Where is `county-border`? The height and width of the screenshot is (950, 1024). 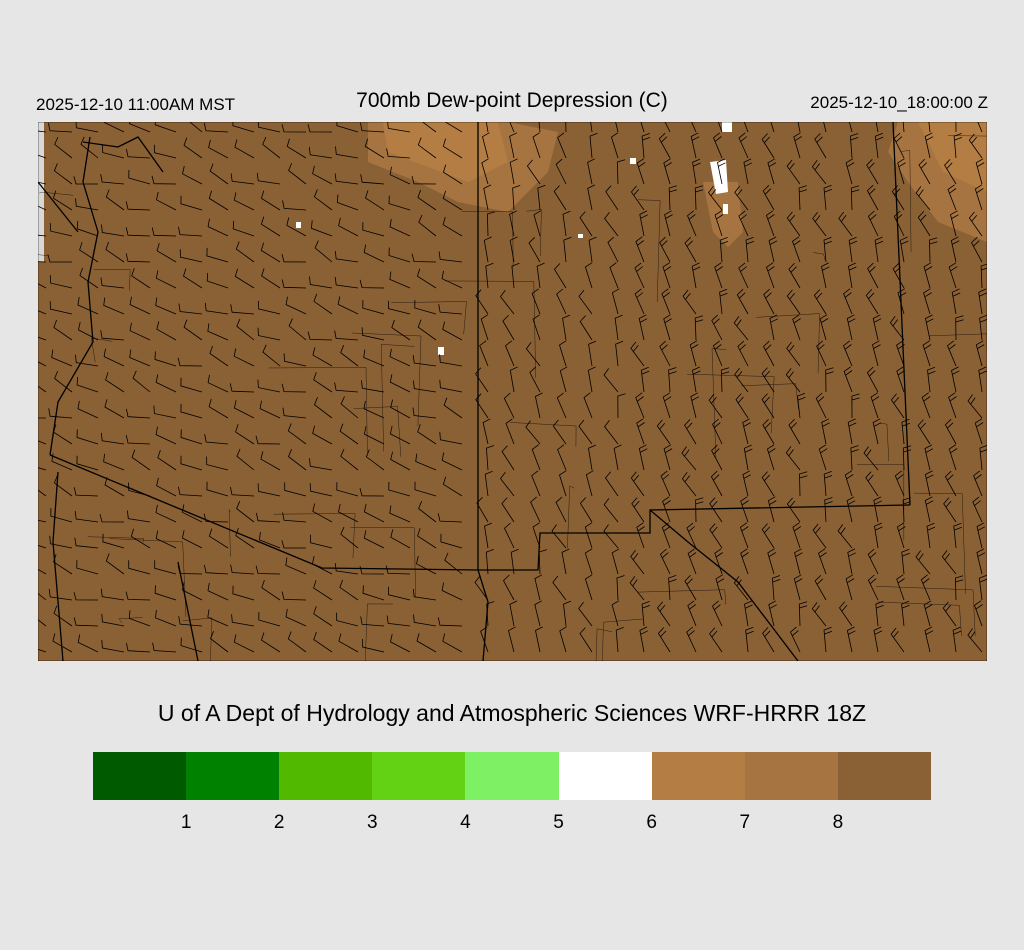
county-border is located at coordinates (487, 239).